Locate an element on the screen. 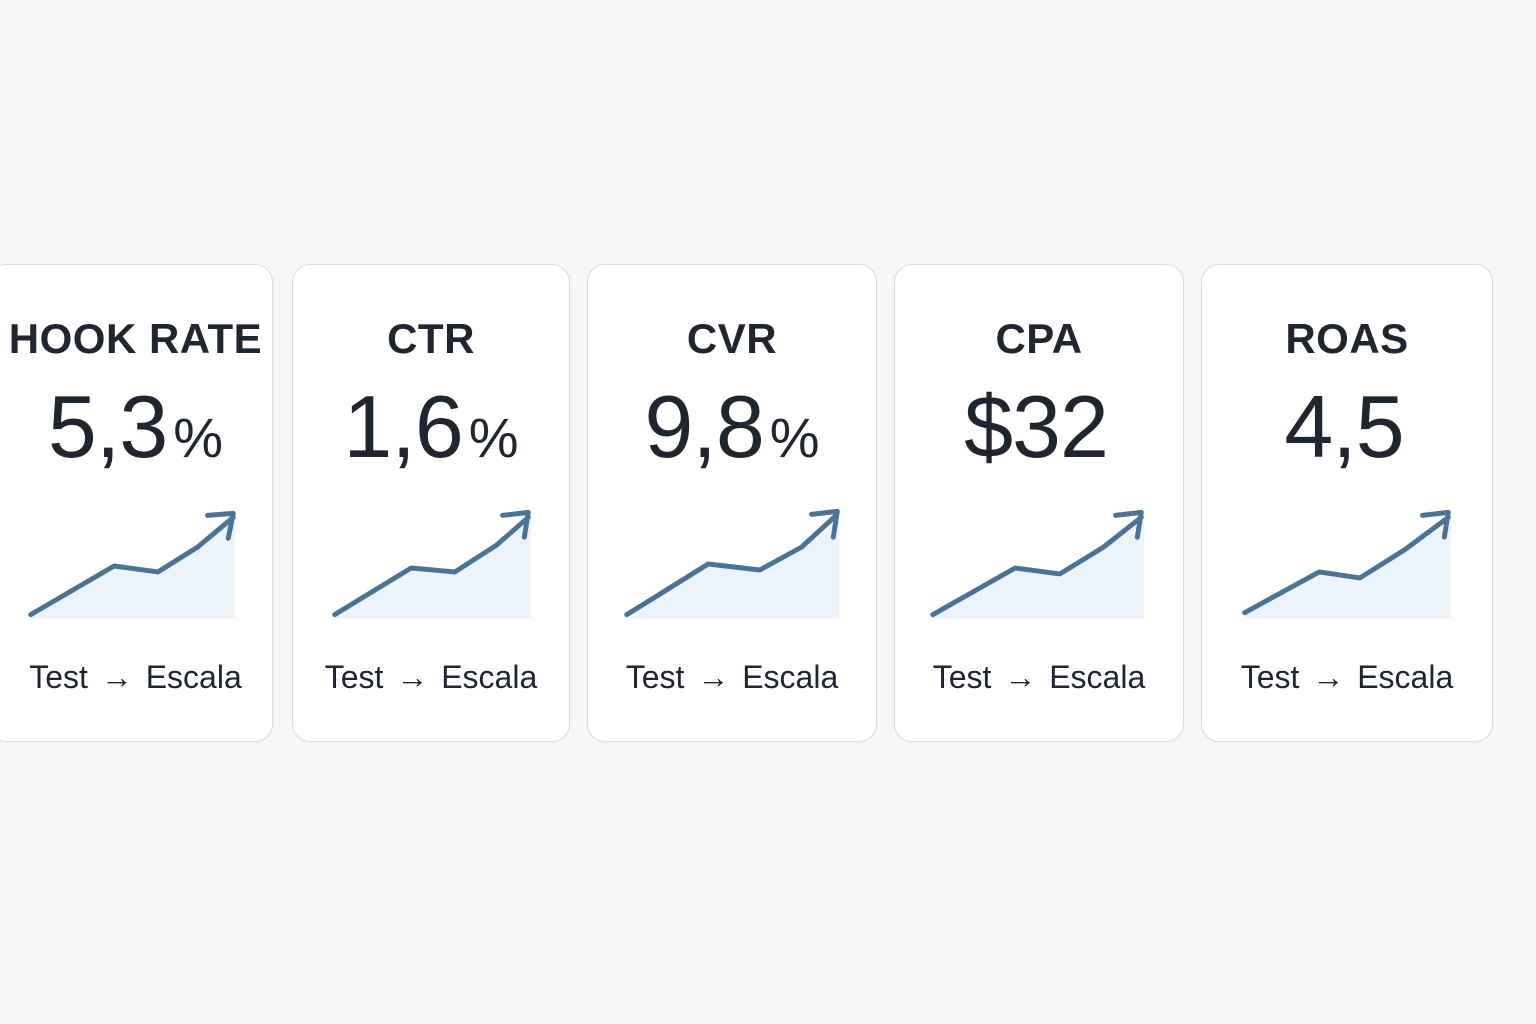 This screenshot has width=1536, height=1024. card-value: 4,5 is located at coordinates (1347, 427).